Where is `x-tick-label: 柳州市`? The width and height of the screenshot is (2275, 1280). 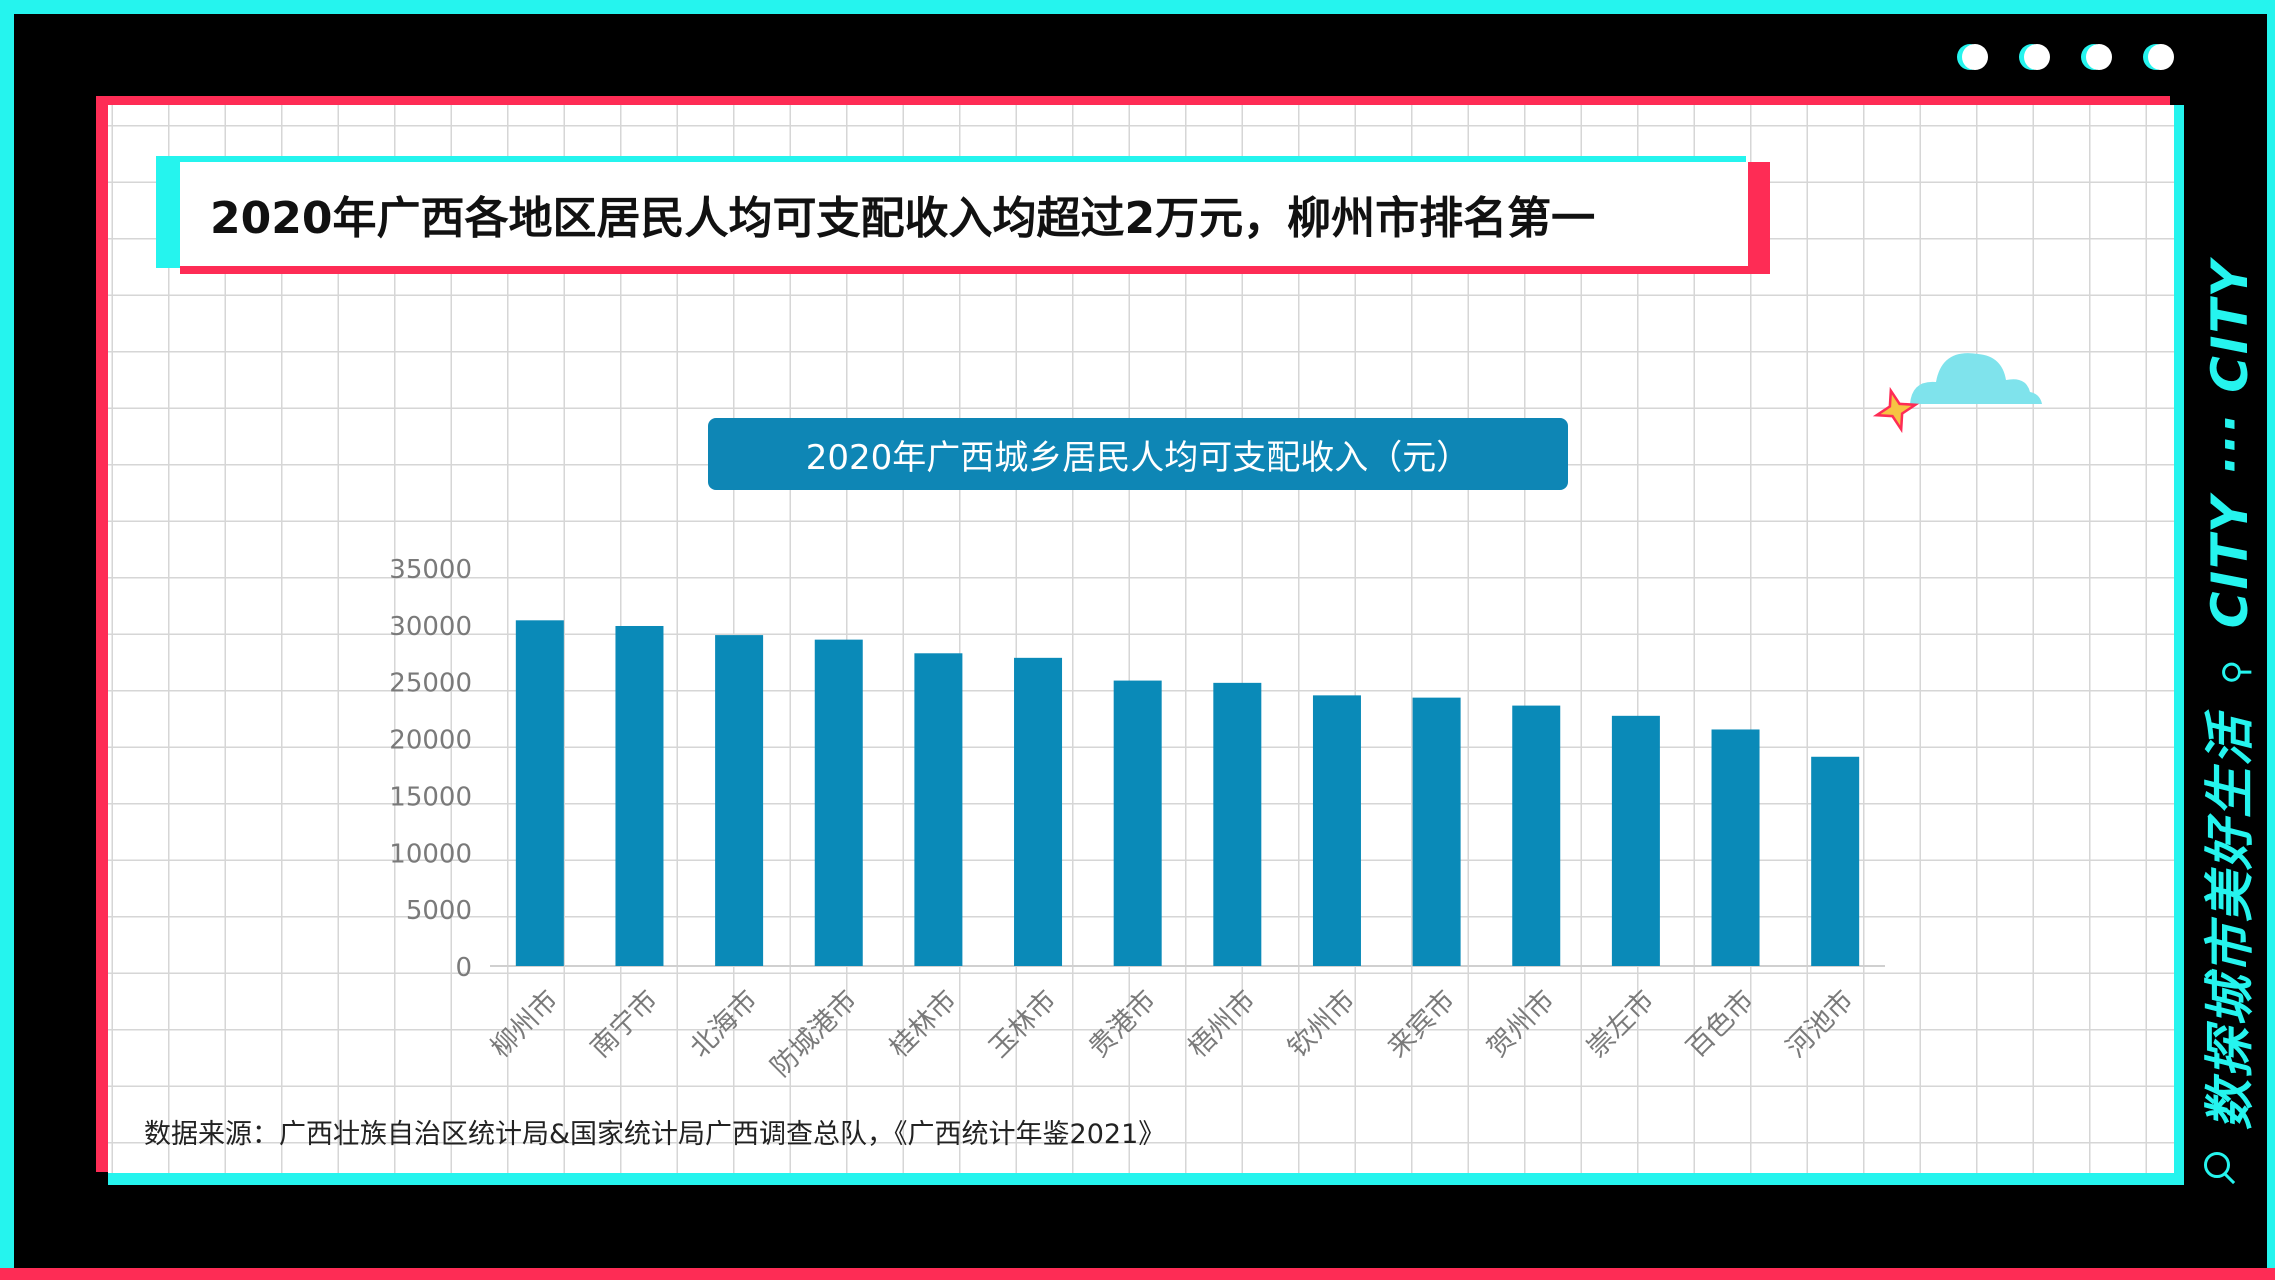
x-tick-label: 柳州市 is located at coordinates (524, 1024).